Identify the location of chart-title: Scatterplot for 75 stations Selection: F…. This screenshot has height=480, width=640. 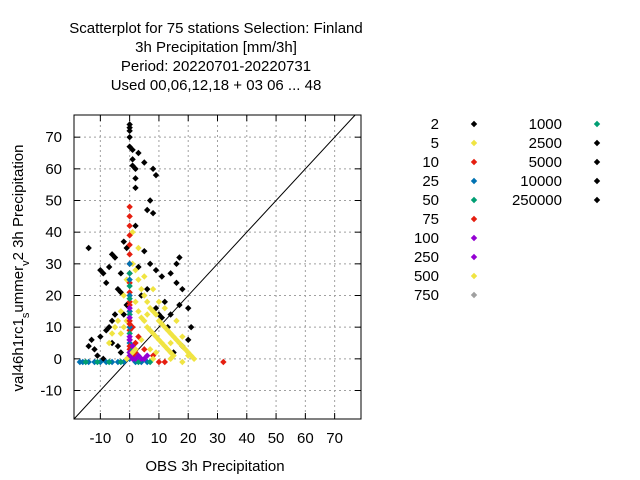
(216, 57).